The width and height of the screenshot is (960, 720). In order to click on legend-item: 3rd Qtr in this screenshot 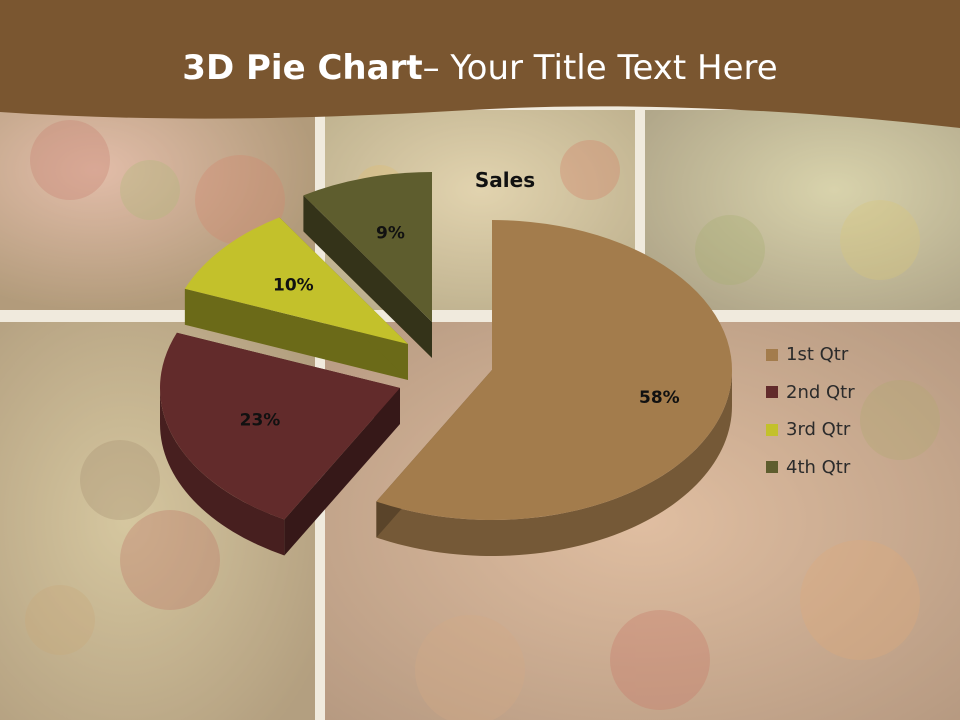, I will do `click(810, 430)`.